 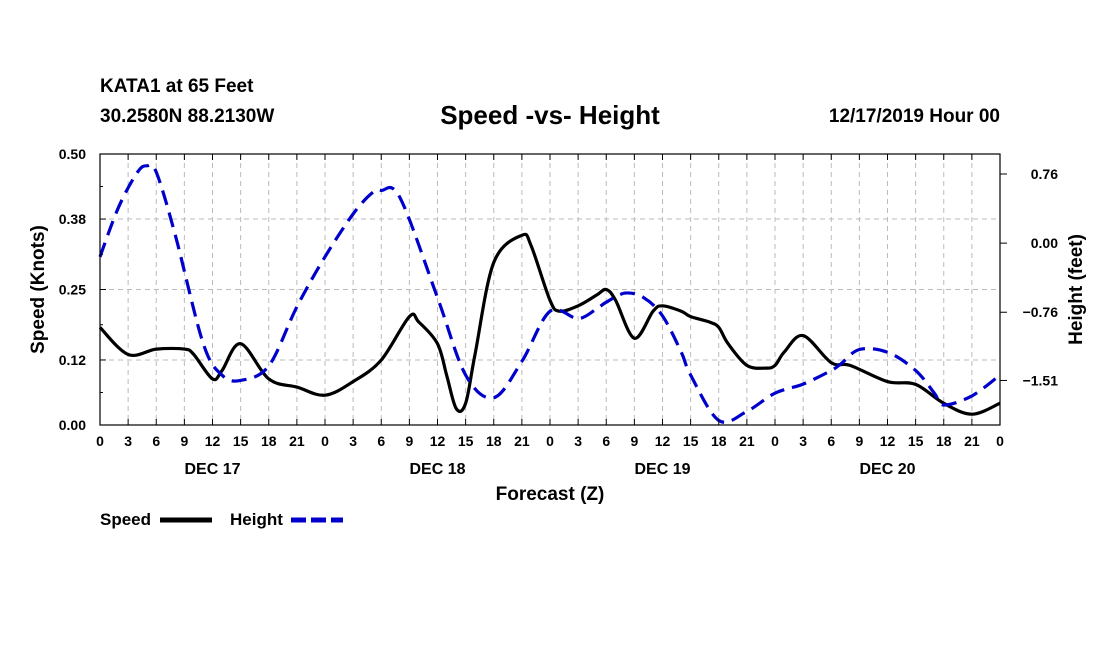 What do you see at coordinates (1044, 243) in the screenshot?
I see `y2-tick-label: 0.00` at bounding box center [1044, 243].